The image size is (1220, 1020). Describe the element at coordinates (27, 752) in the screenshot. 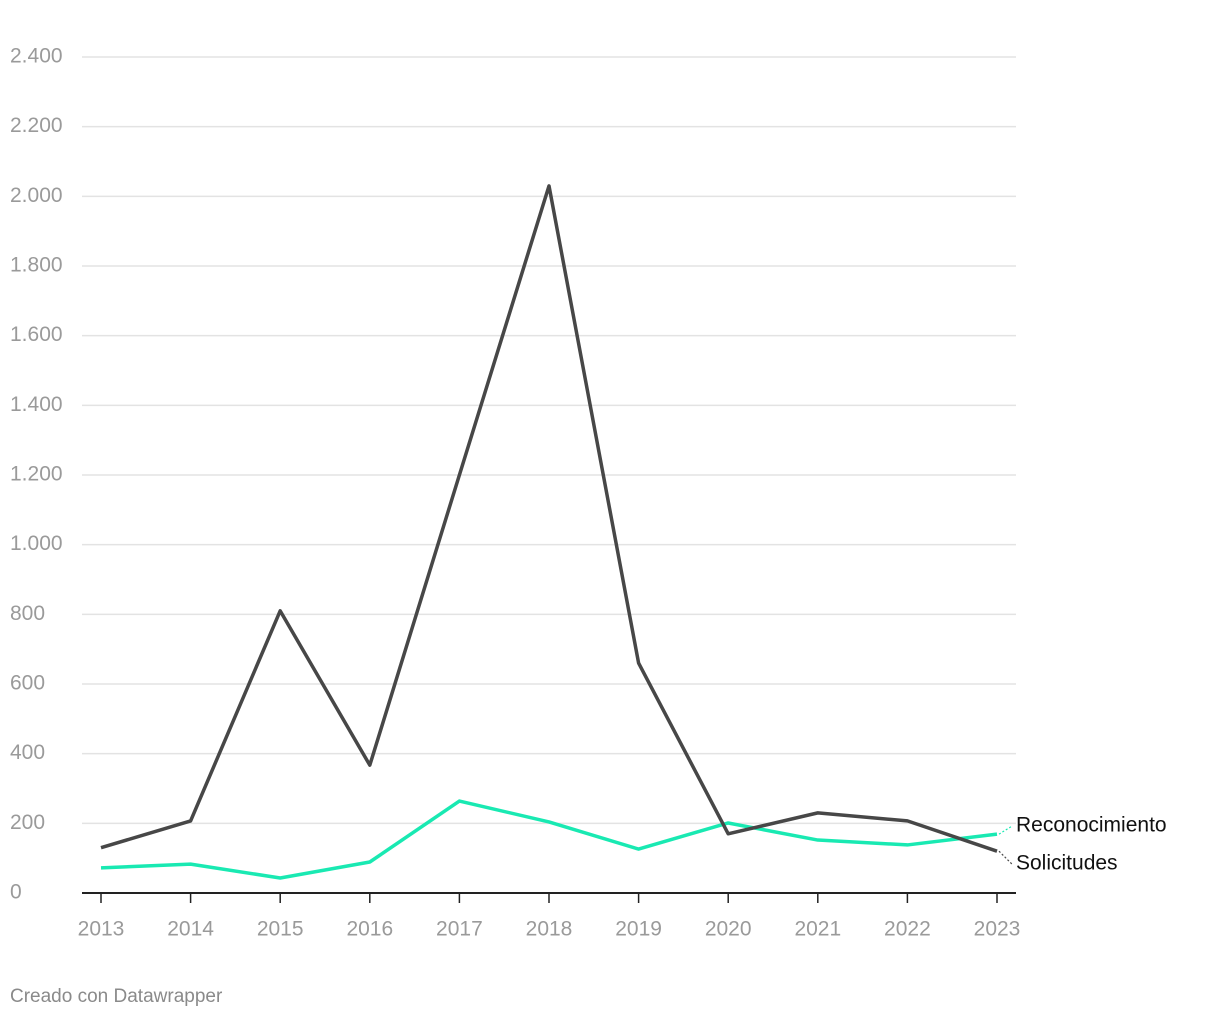

I see `y-tick-label: 400` at that location.